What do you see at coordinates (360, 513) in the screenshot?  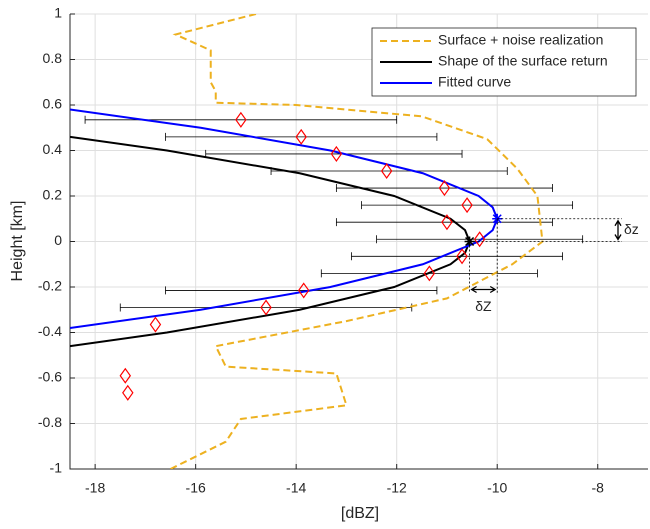 I see `x-axis-label: [dBZ]` at bounding box center [360, 513].